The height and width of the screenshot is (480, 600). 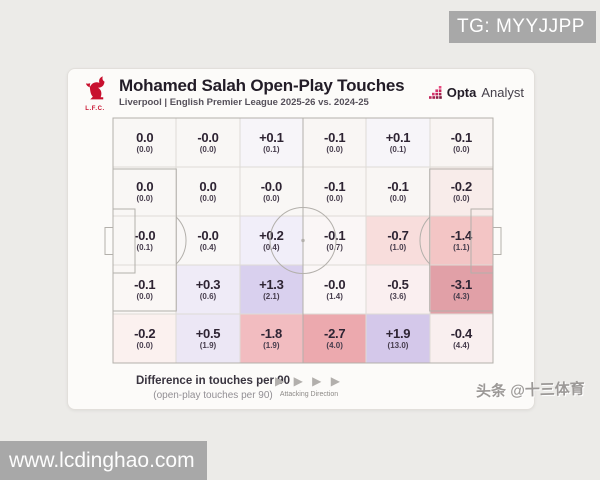 What do you see at coordinates (398, 235) in the screenshot?
I see `cell-diff-value: -0.7` at bounding box center [398, 235].